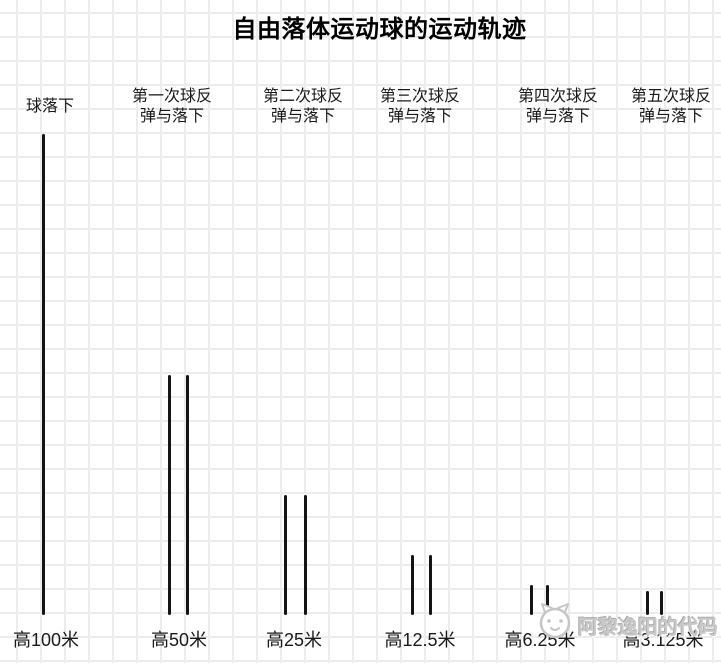 This screenshot has width=721, height=663. I want to click on height-label: 高12.5米, so click(420, 640).